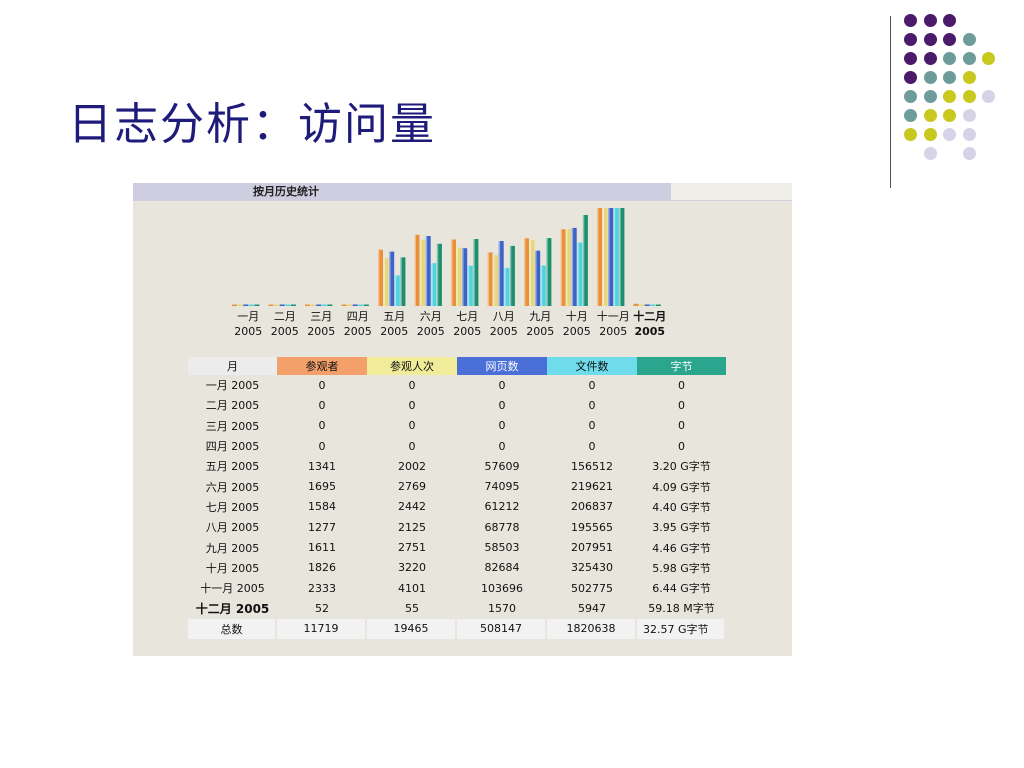 The height and width of the screenshot is (768, 1024). I want to click on cell-visitors: 1826, so click(322, 568).